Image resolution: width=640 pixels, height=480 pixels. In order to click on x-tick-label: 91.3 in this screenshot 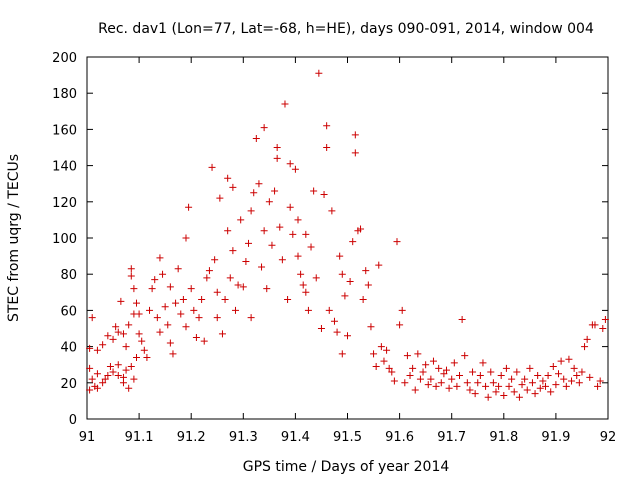, I will do `click(243, 437)`.